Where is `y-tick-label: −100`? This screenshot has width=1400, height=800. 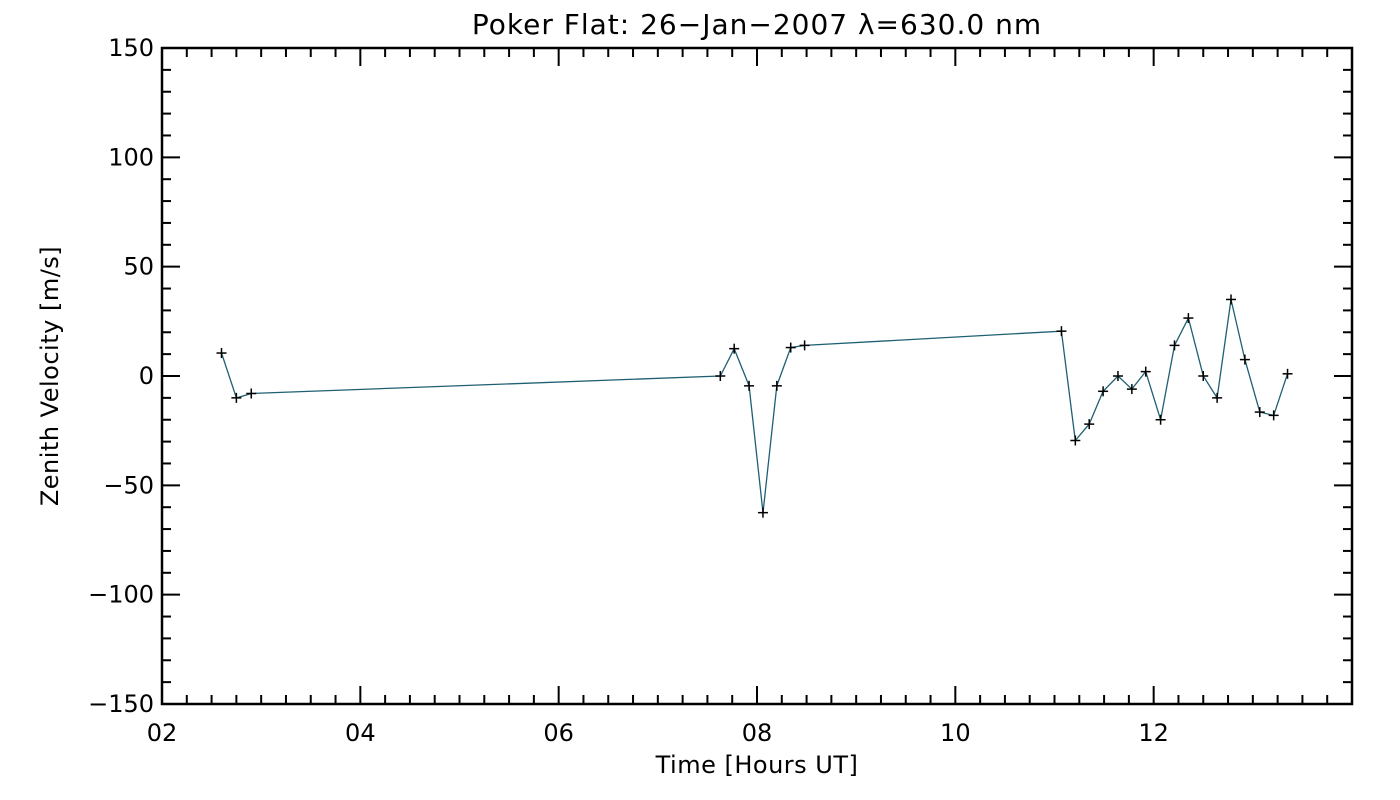 y-tick-label: −100 is located at coordinates (121, 595).